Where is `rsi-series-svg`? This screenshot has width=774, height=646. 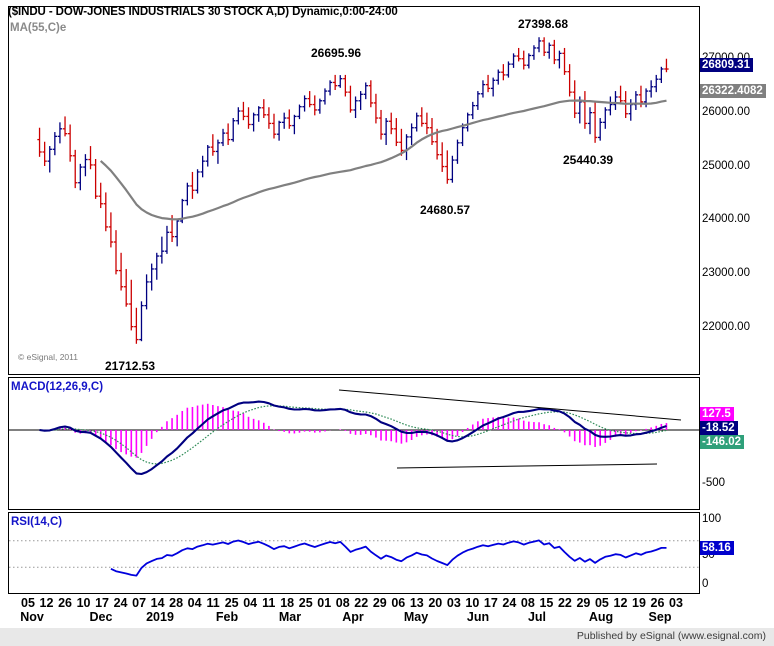 rsi-series-svg is located at coordinates (354, 558).